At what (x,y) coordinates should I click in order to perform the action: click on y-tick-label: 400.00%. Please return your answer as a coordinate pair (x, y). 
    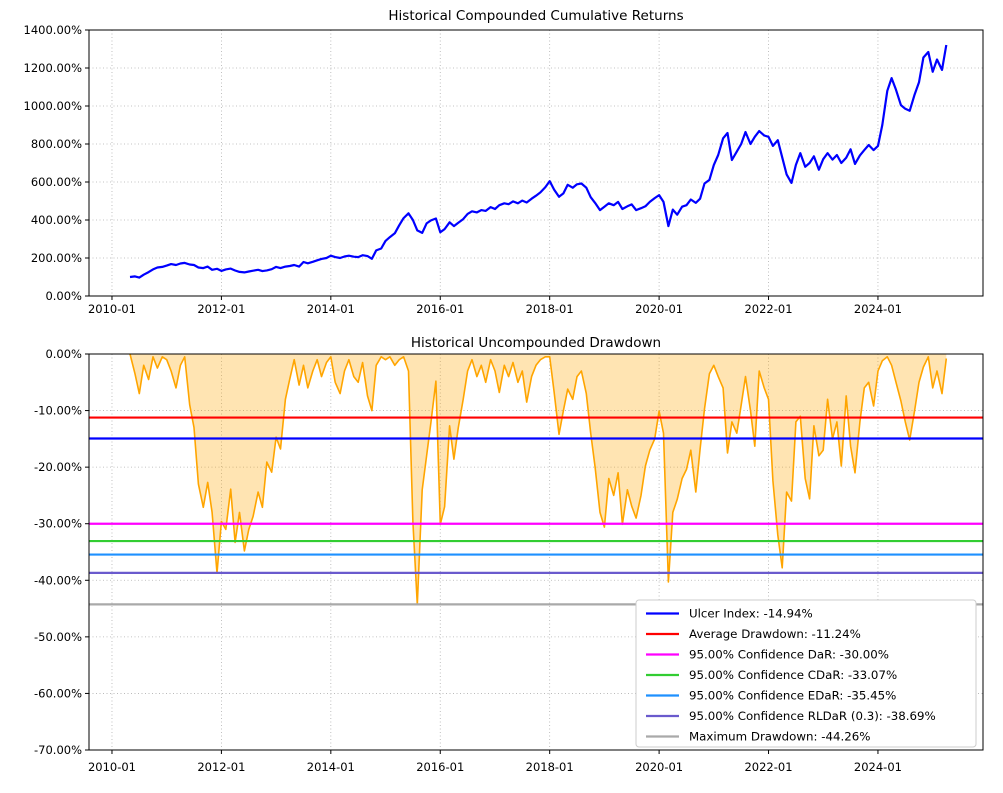
    Looking at the image, I should click on (56, 220).